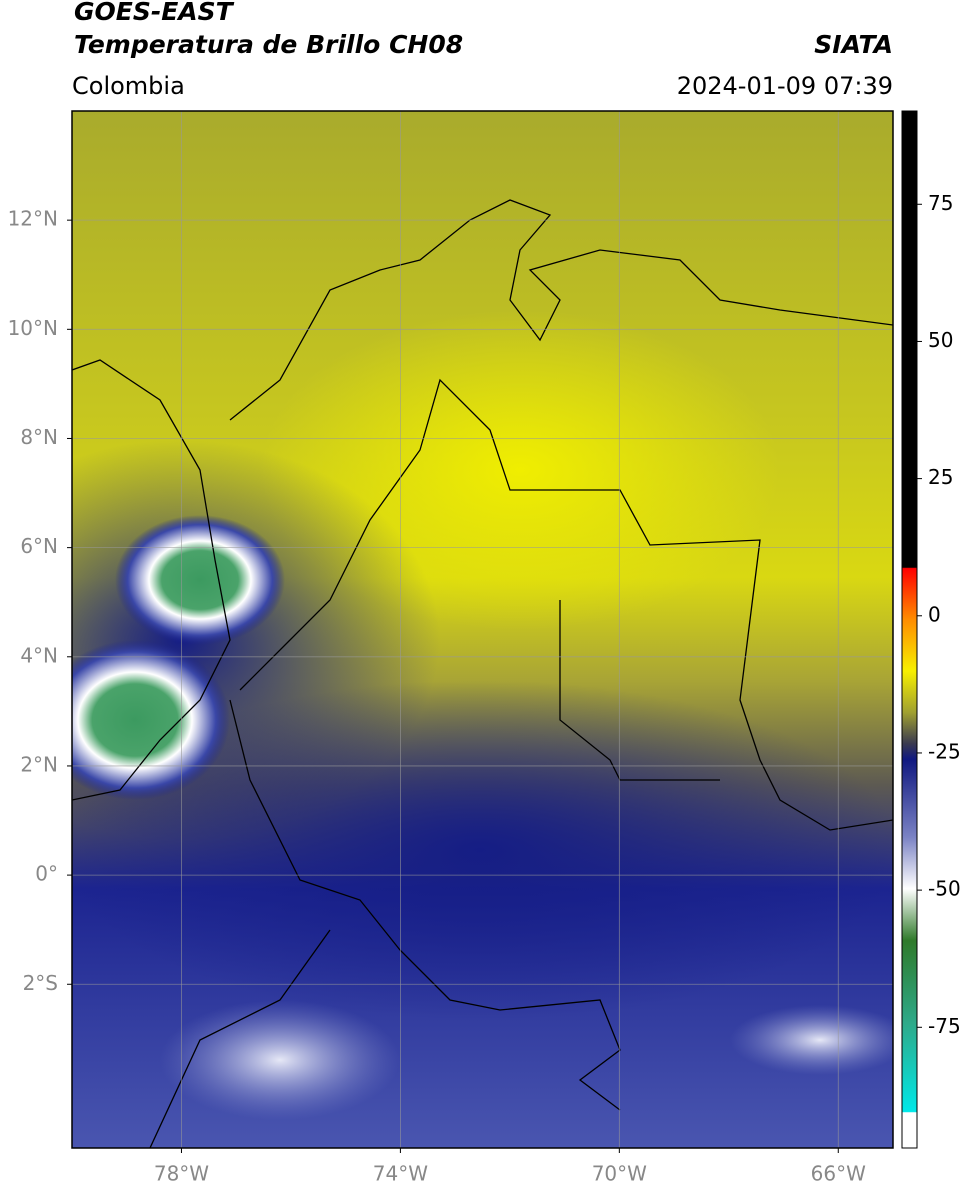  I want to click on y-tick-label: 2°S, so click(40, 983).